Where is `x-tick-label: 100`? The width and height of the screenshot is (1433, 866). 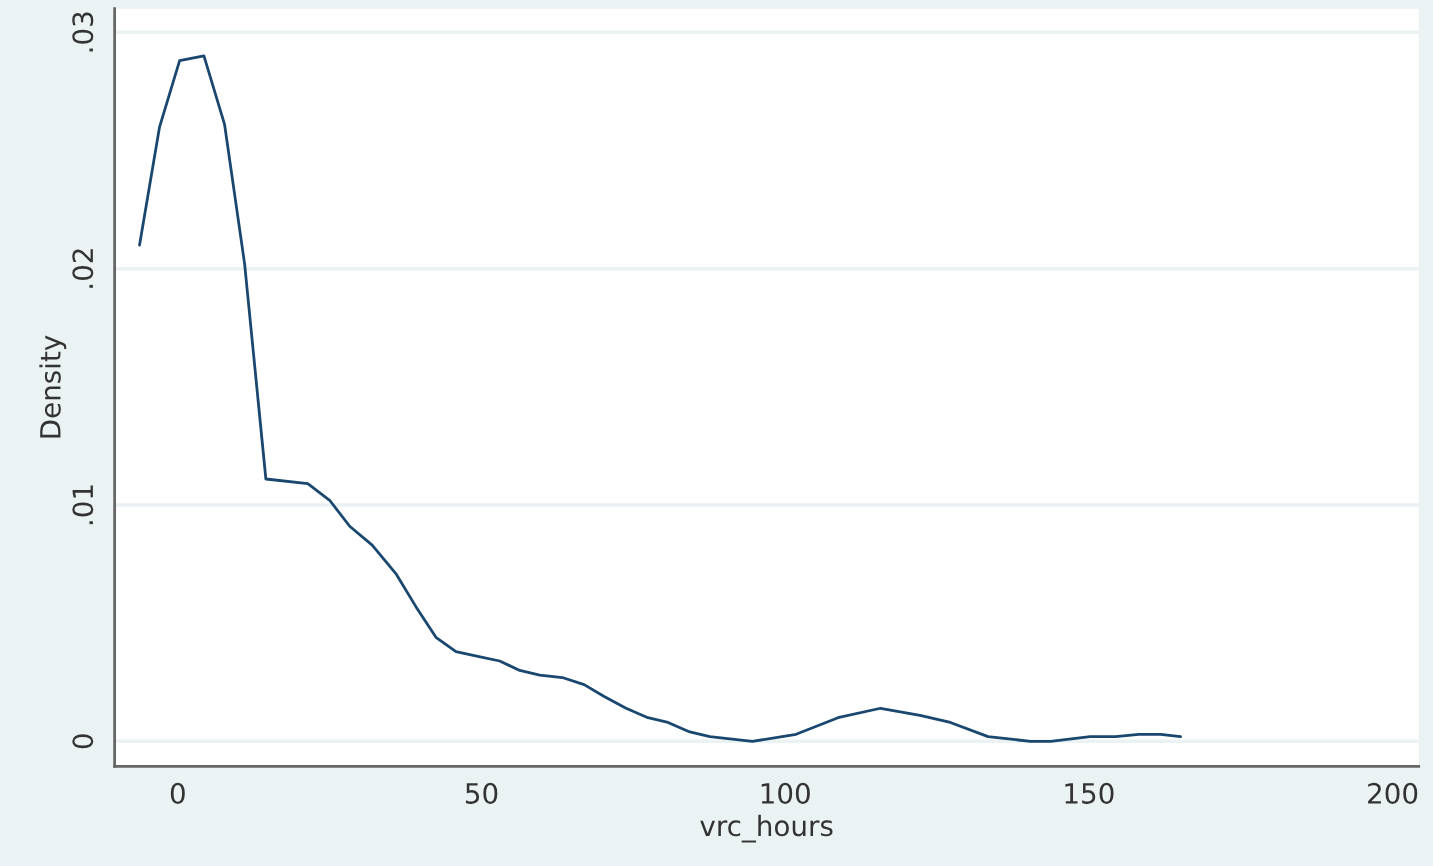 x-tick-label: 100 is located at coordinates (785, 793).